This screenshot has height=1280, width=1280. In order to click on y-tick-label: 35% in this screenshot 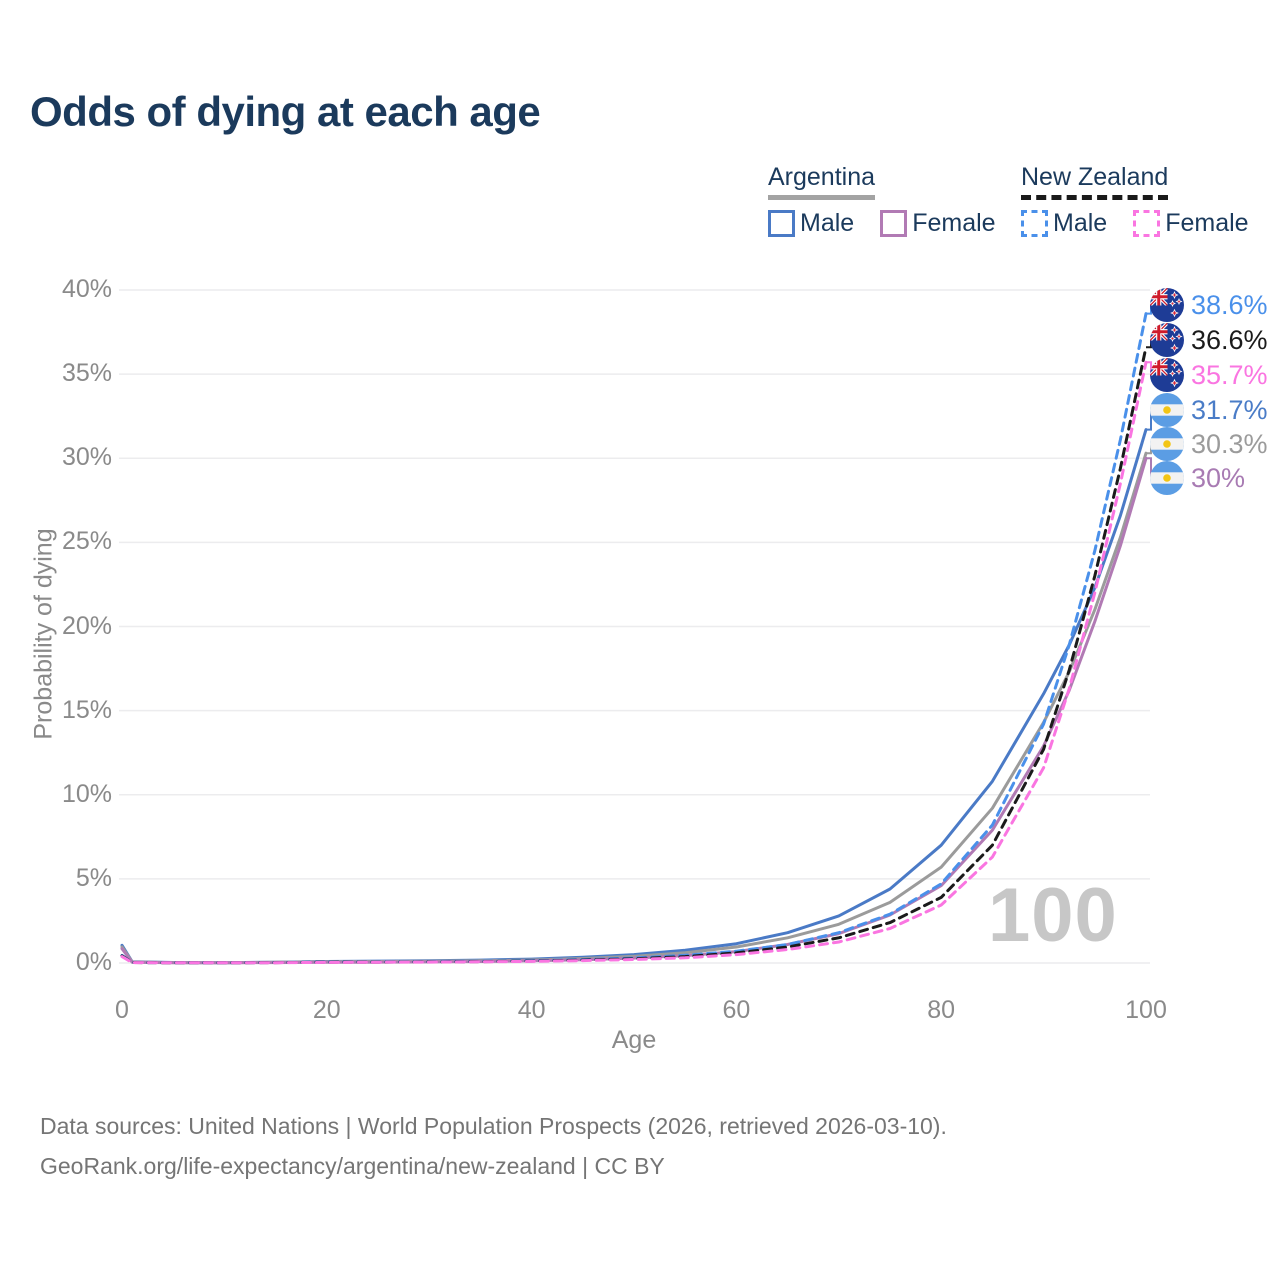, I will do `click(86, 373)`.